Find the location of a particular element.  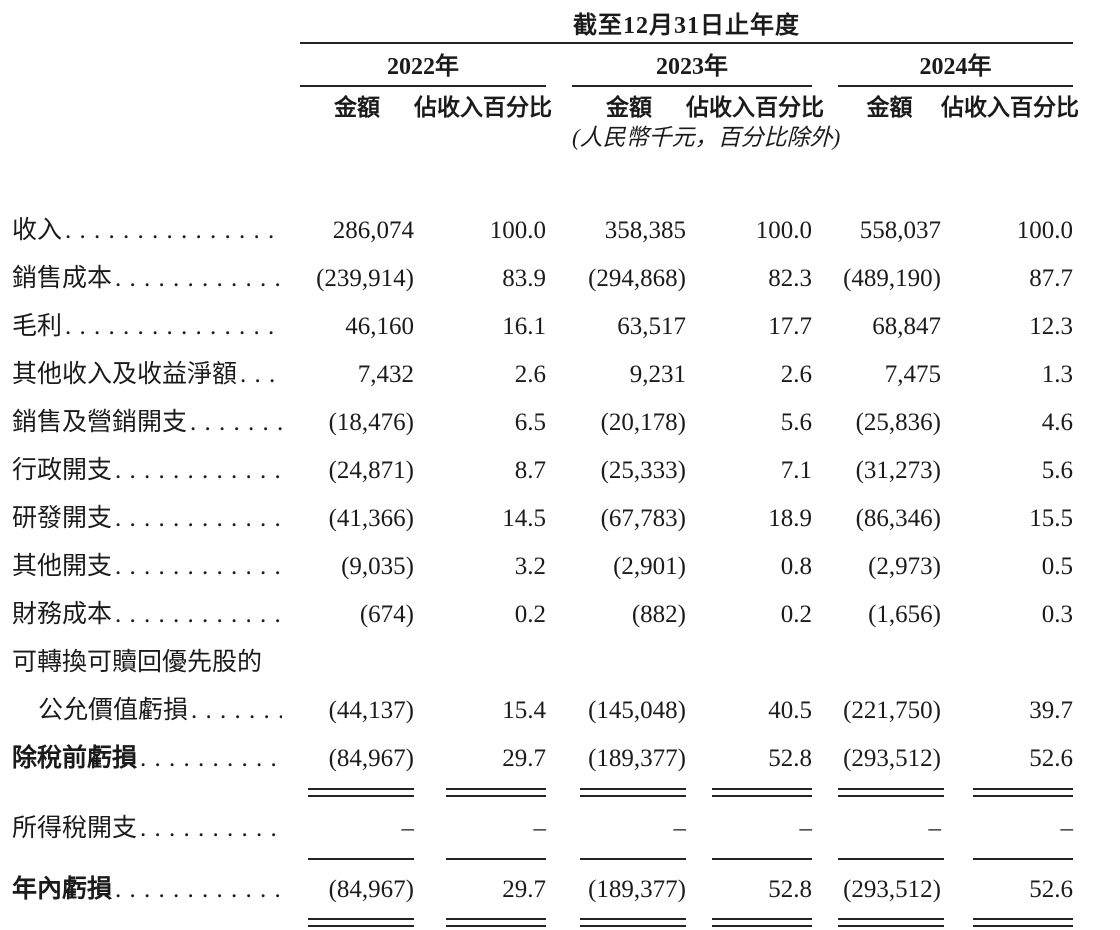

row-label-text: 收入 is located at coordinates (37, 230).